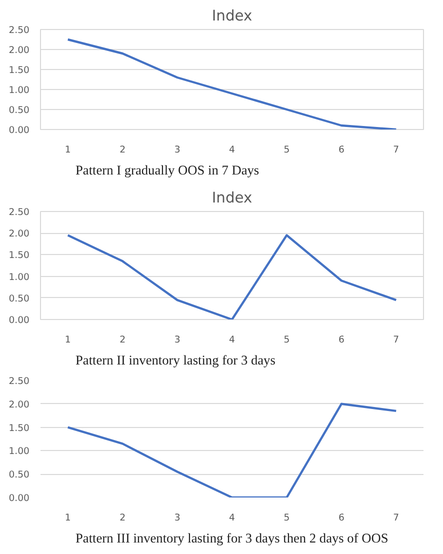 The image size is (443, 554). What do you see at coordinates (176, 360) in the screenshot?
I see `text: Pattern II inventory lasting for 3 days` at bounding box center [176, 360].